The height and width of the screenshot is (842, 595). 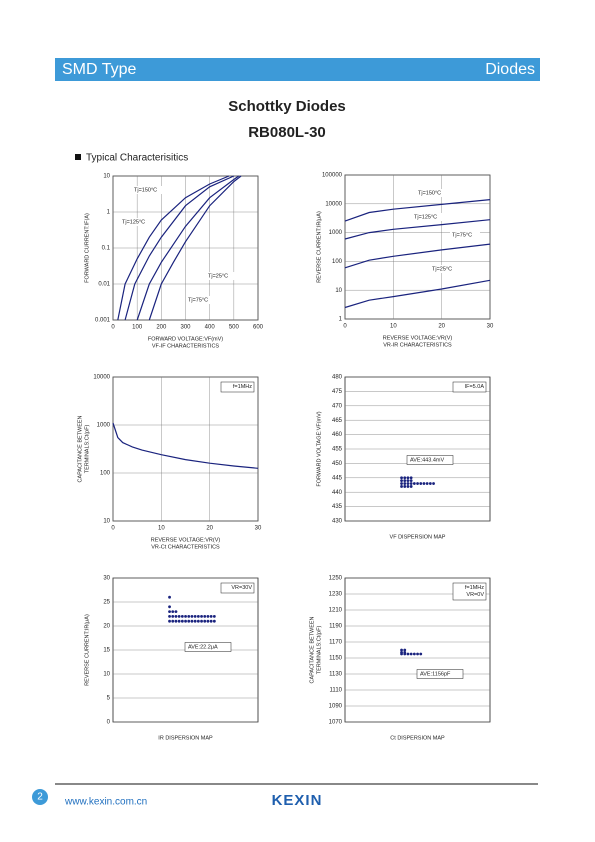 I want to click on y-tick-label: 1110, so click(x=336, y=691).